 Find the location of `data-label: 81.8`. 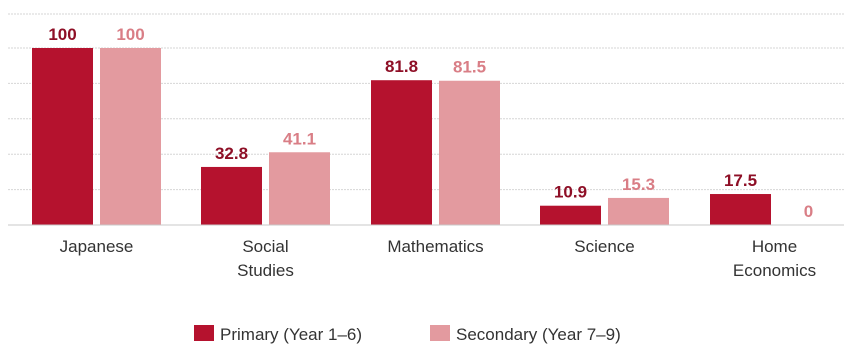

data-label: 81.8 is located at coordinates (401, 66).